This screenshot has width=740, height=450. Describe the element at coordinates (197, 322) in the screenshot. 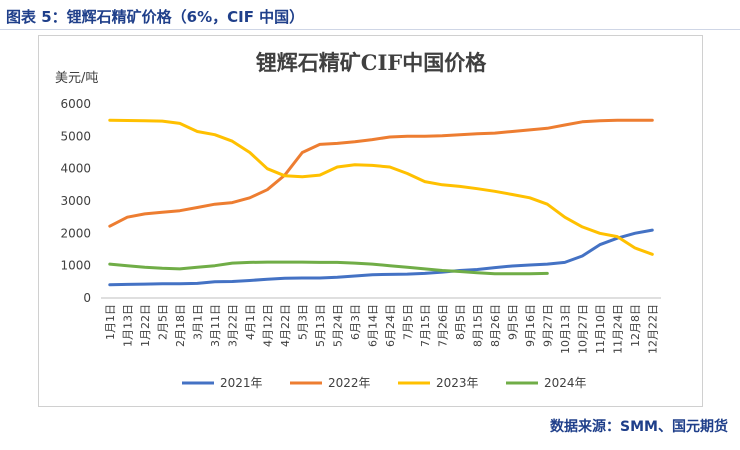

I see `x-tick-label: 3月1日` at that location.